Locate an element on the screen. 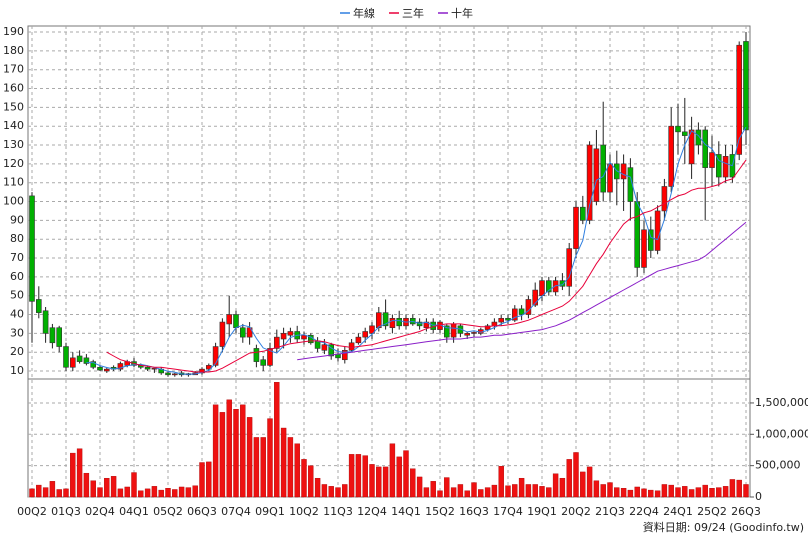 This screenshot has height=540, width=808. y-tick-label: 140 is located at coordinates (13, 125).